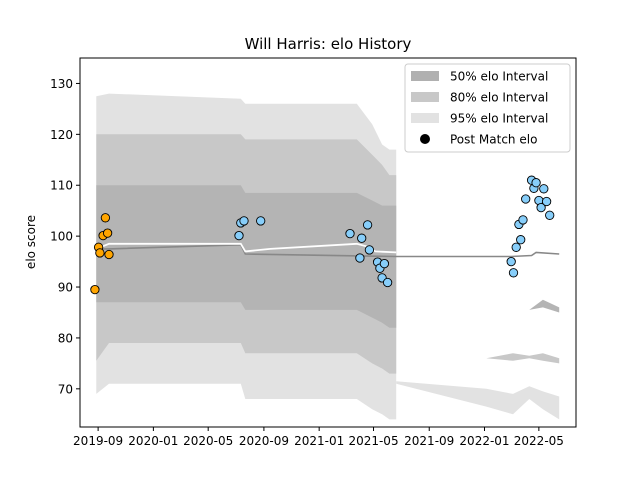  Describe the element at coordinates (65, 288) in the screenshot. I see `y-tick-label: 90` at that location.